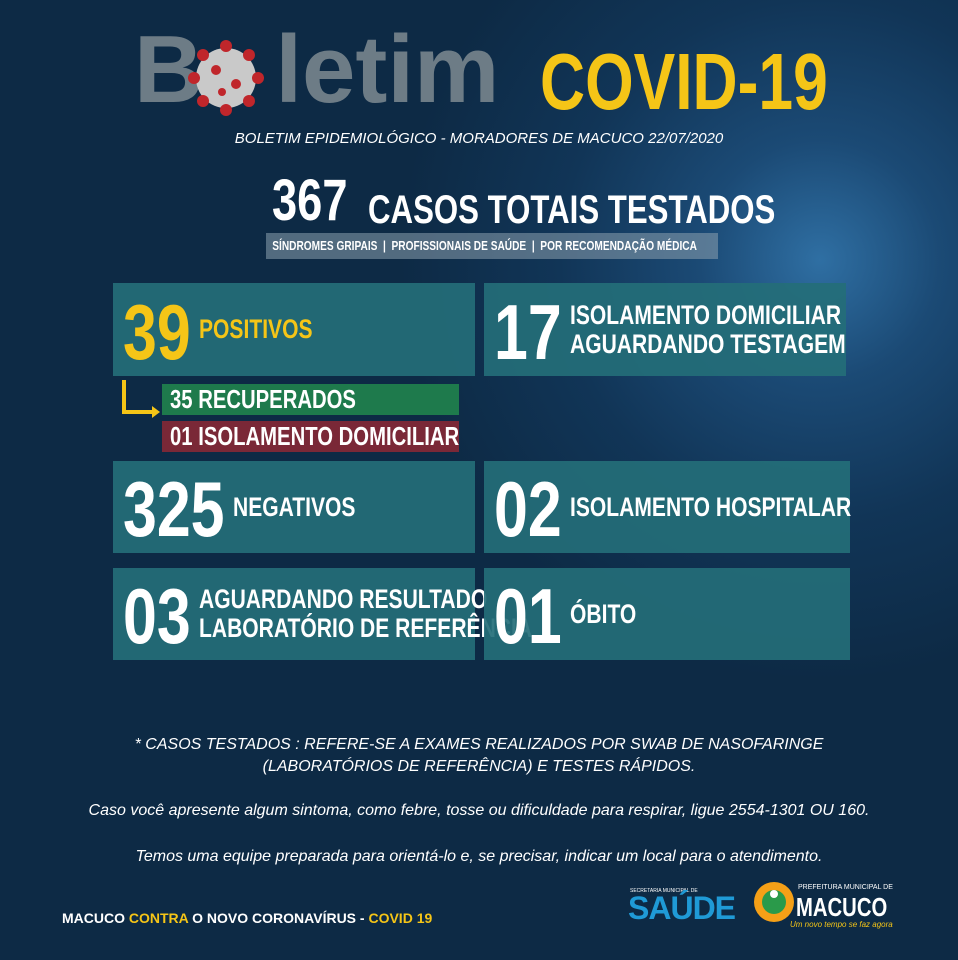  I want to click on pref-logo: MACUCO, so click(854, 907).